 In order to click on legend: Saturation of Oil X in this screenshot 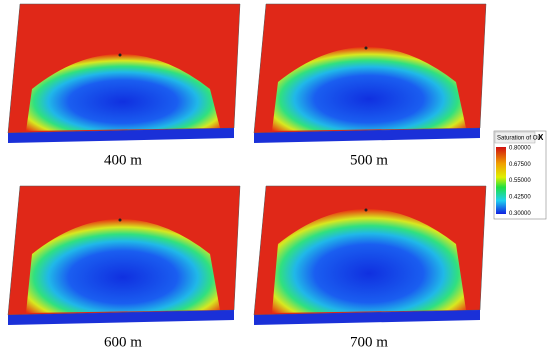, I will do `click(520, 175)`.